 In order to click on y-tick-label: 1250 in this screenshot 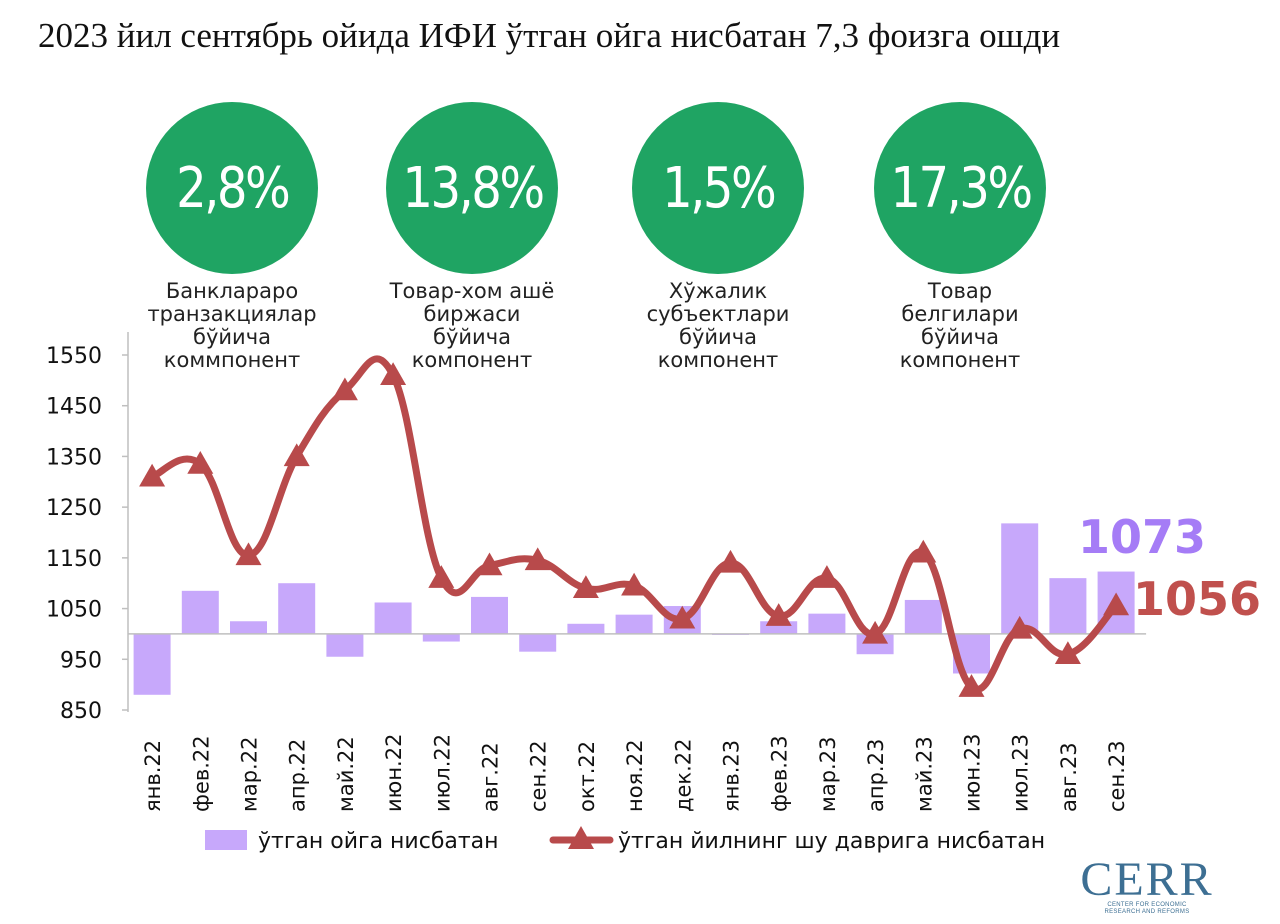, I will do `click(74, 508)`.